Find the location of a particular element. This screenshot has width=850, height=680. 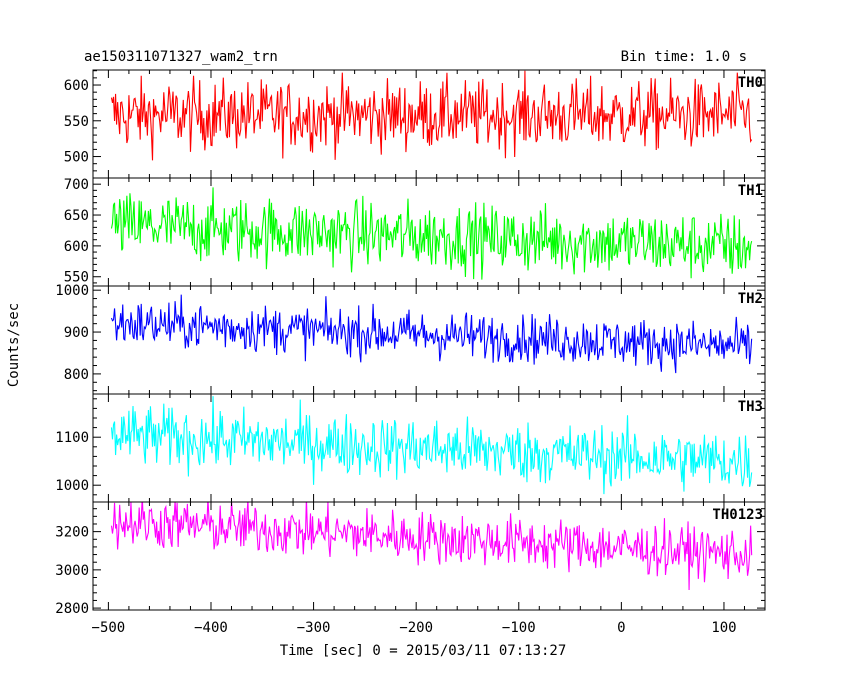

x-tick-label: −300 is located at coordinates (314, 628).